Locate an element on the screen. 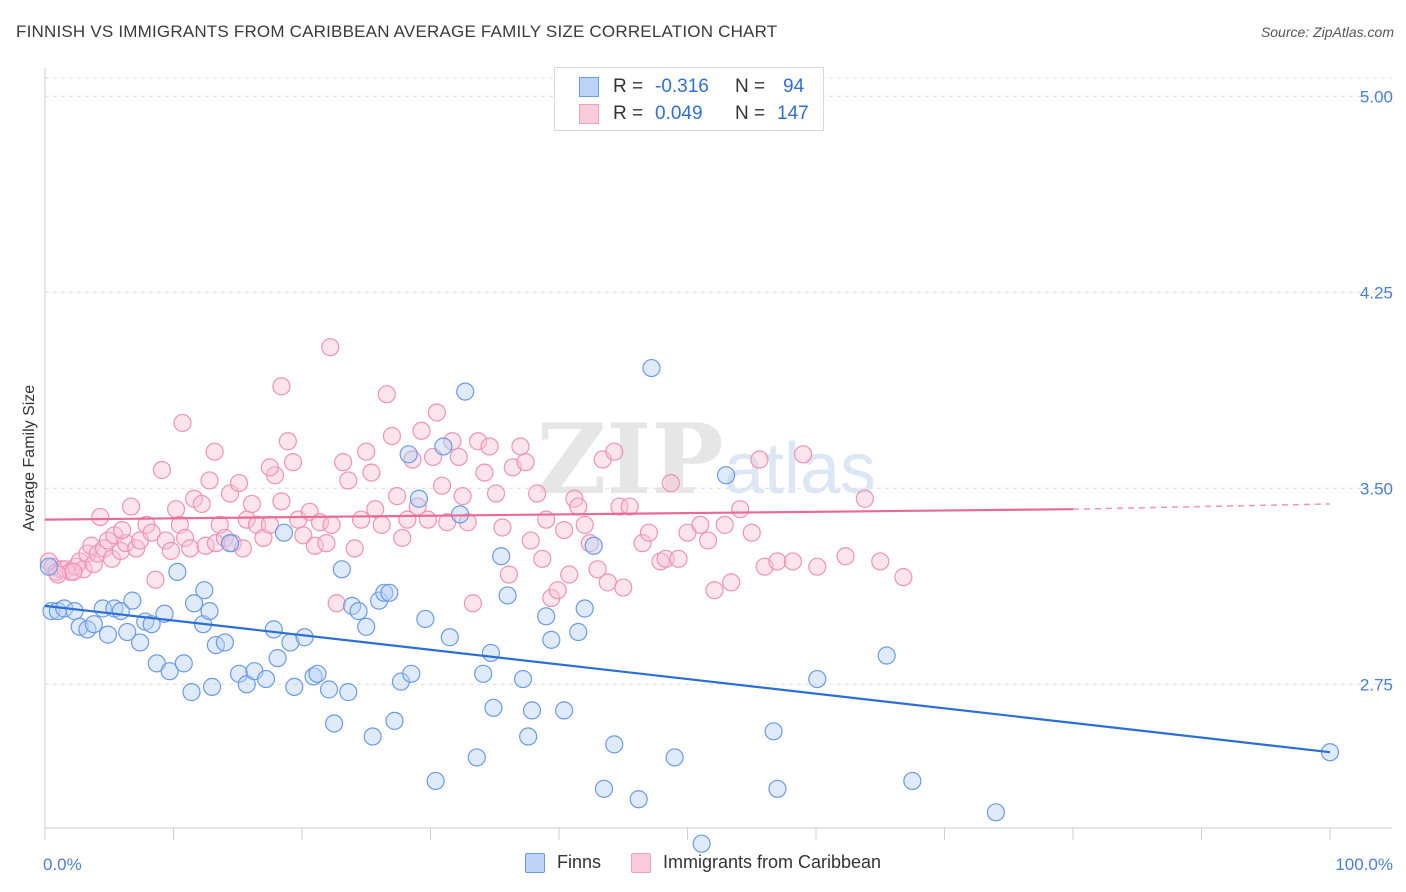  legend-swatch-caribbean is located at coordinates (589, 114).